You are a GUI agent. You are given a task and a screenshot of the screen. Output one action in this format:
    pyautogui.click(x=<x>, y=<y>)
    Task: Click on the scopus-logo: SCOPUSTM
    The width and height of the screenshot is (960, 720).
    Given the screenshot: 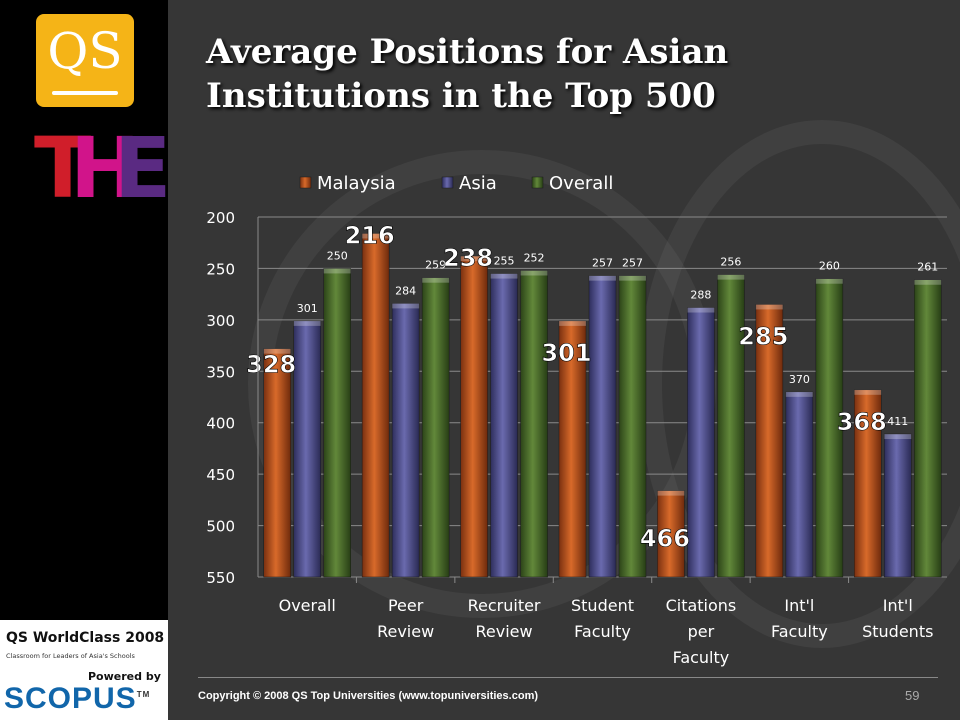 What is the action you would take?
    pyautogui.click(x=77, y=699)
    